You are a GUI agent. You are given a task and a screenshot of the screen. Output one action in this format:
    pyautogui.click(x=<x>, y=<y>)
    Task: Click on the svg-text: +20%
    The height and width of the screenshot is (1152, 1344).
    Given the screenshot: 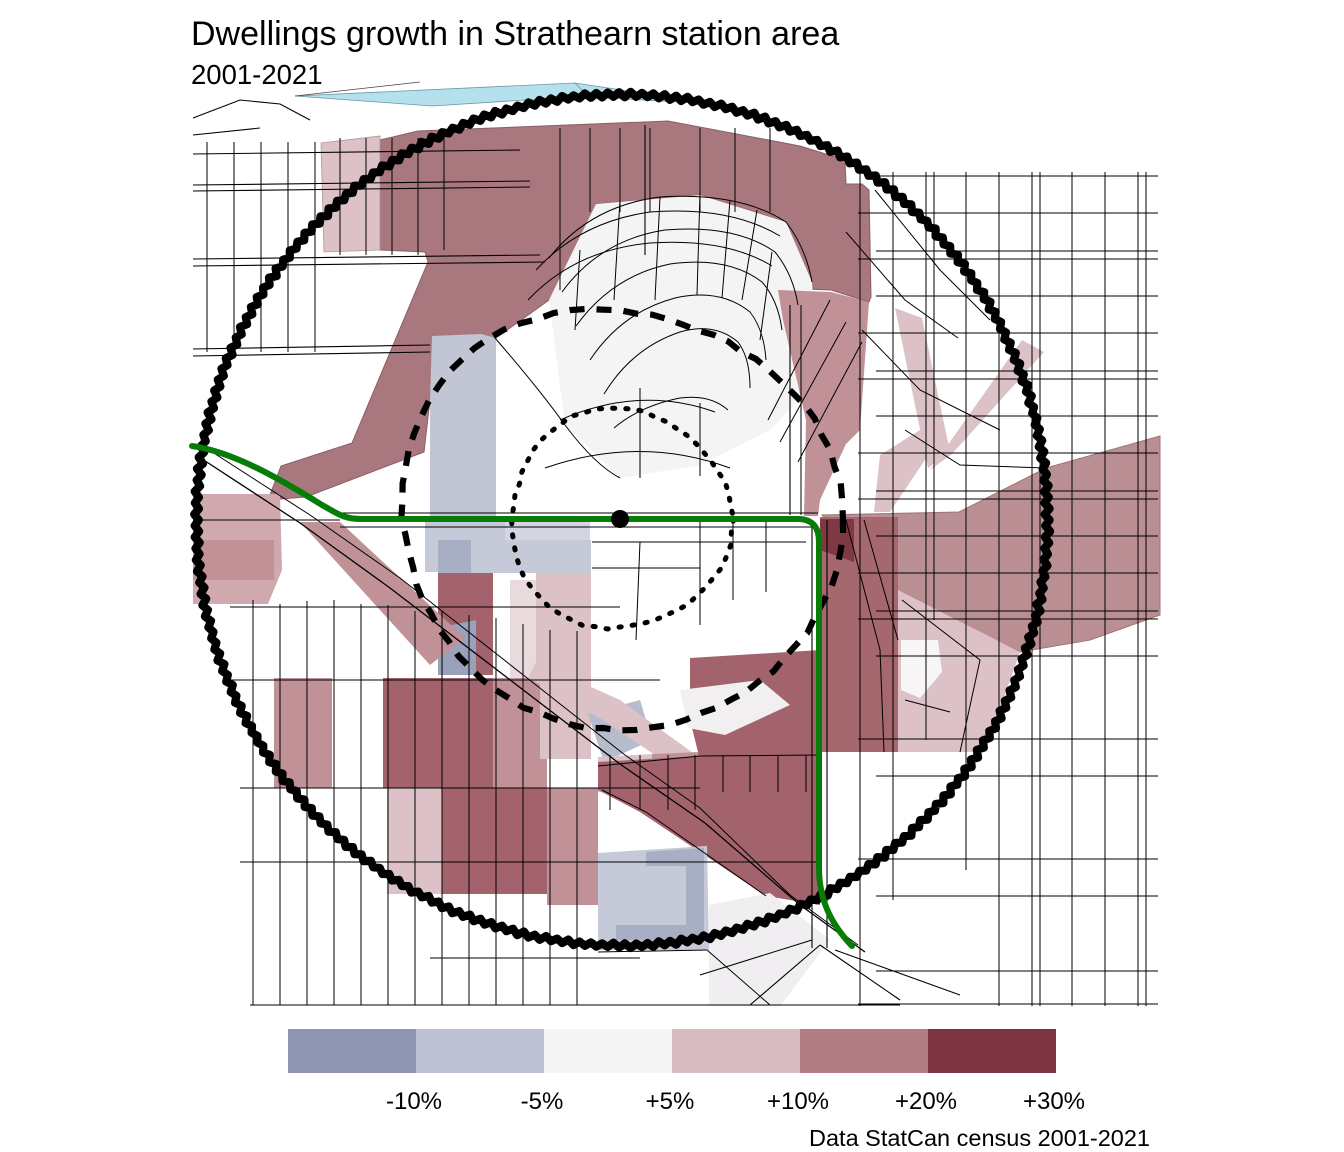 What is the action you would take?
    pyautogui.click(x=926, y=1101)
    